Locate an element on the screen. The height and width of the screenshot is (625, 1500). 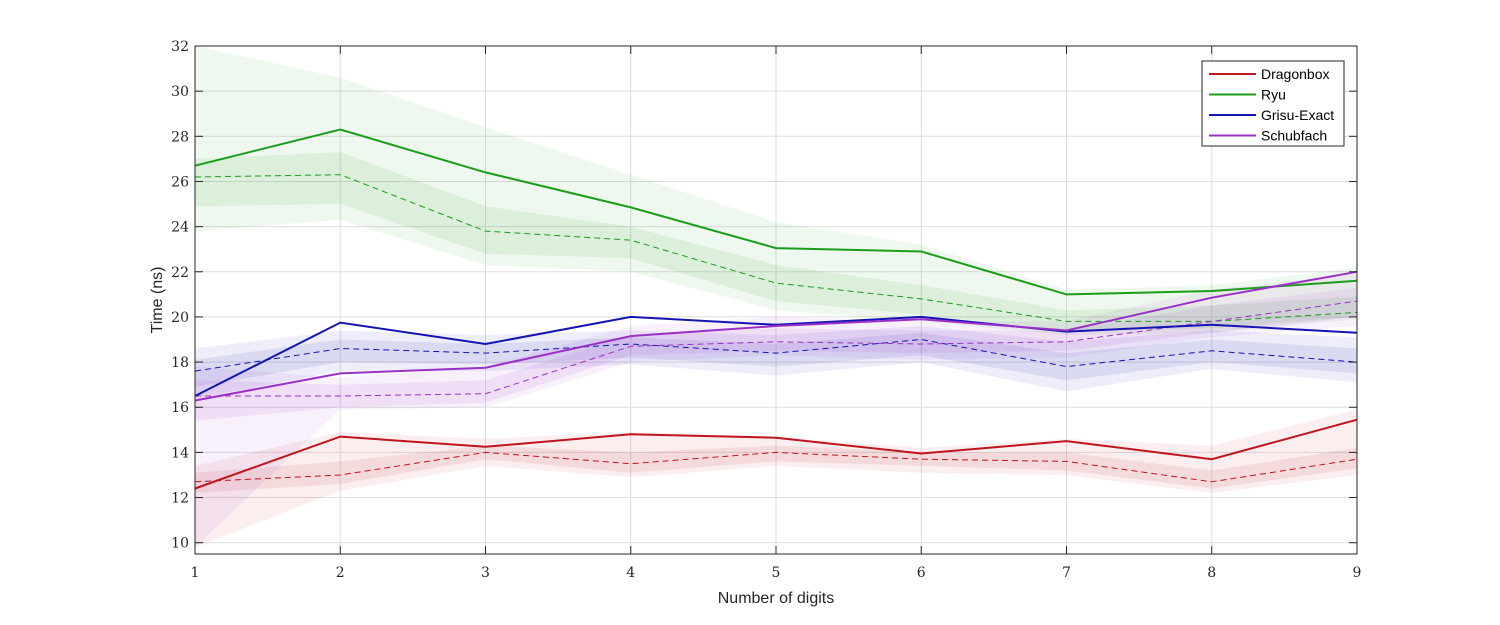
grisu-exact-line is located at coordinates (776, 356).